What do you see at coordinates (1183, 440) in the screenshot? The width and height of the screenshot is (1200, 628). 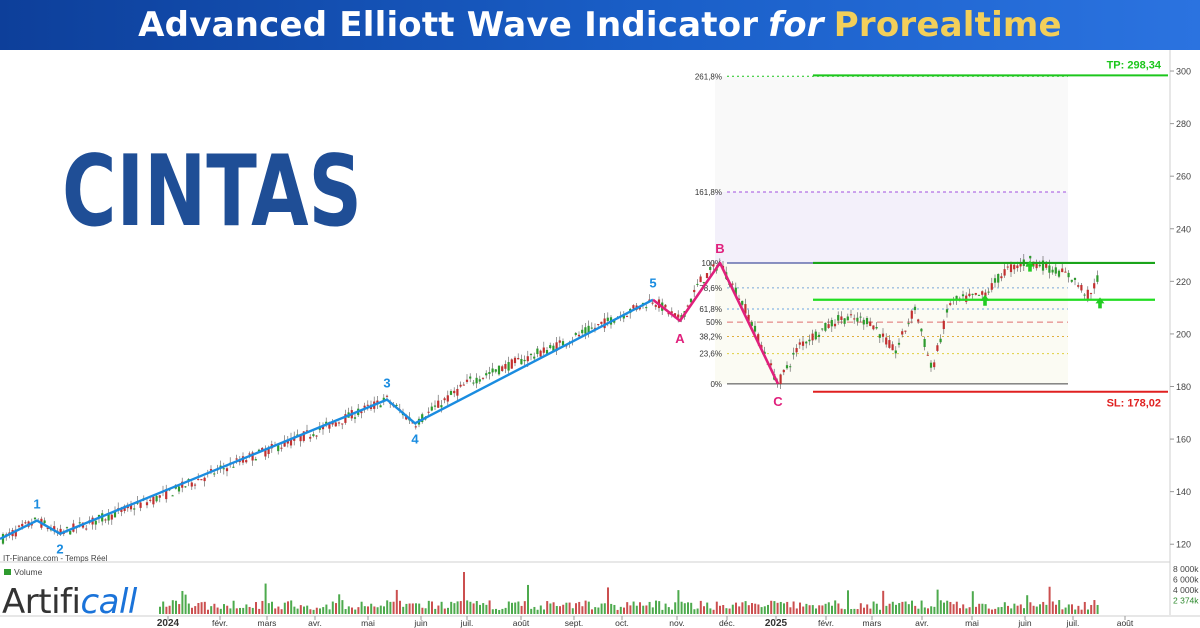 I see `y-tick-label: 160` at bounding box center [1183, 440].